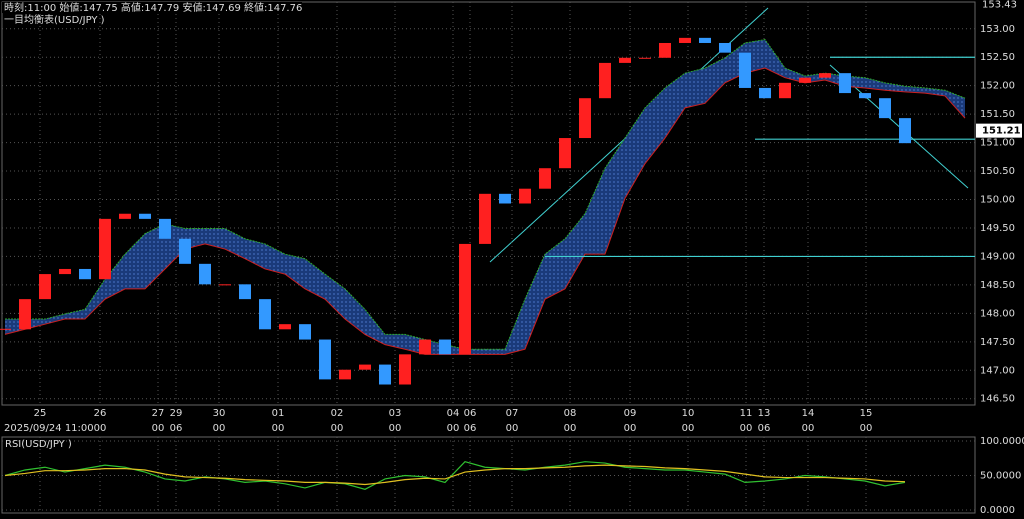 Image resolution: width=1024 pixels, height=519 pixels. Describe the element at coordinates (997, 510) in the screenshot. I see `y-tick-label: 0.0000` at that location.